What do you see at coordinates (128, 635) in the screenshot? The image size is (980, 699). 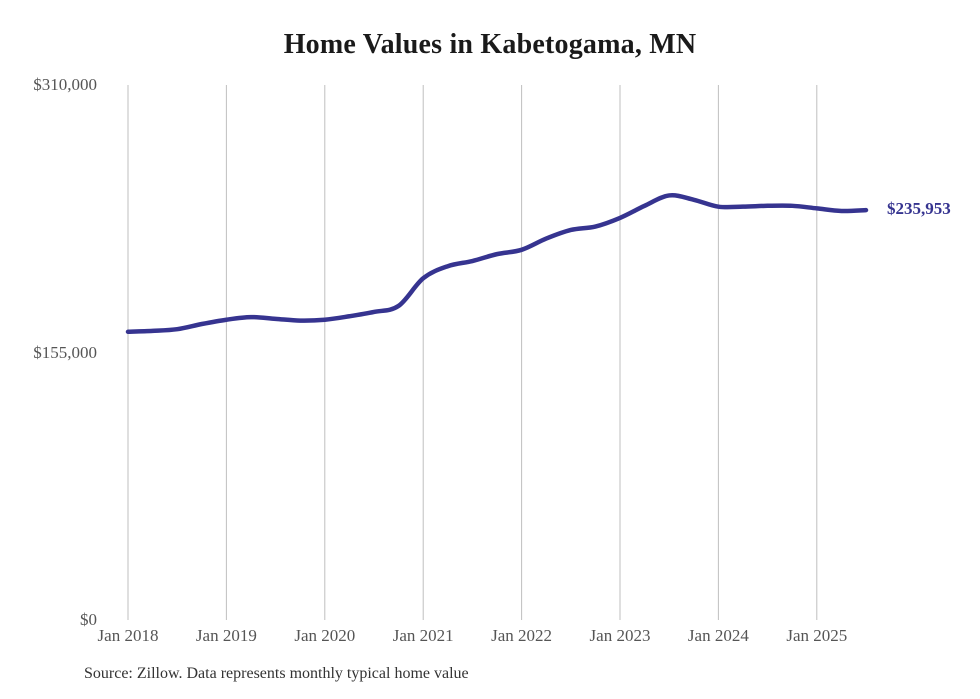 I see `x-tick-label-jan-2018: Jan 2018` at bounding box center [128, 635].